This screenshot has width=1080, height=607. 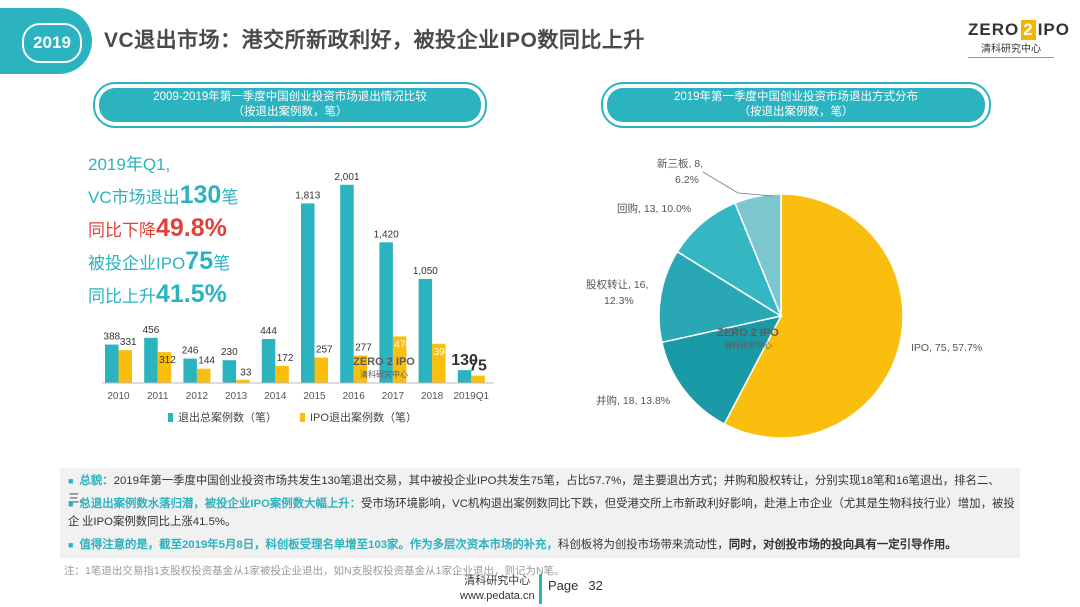 I want to click on bar-ipo-2015, so click(x=321, y=370).